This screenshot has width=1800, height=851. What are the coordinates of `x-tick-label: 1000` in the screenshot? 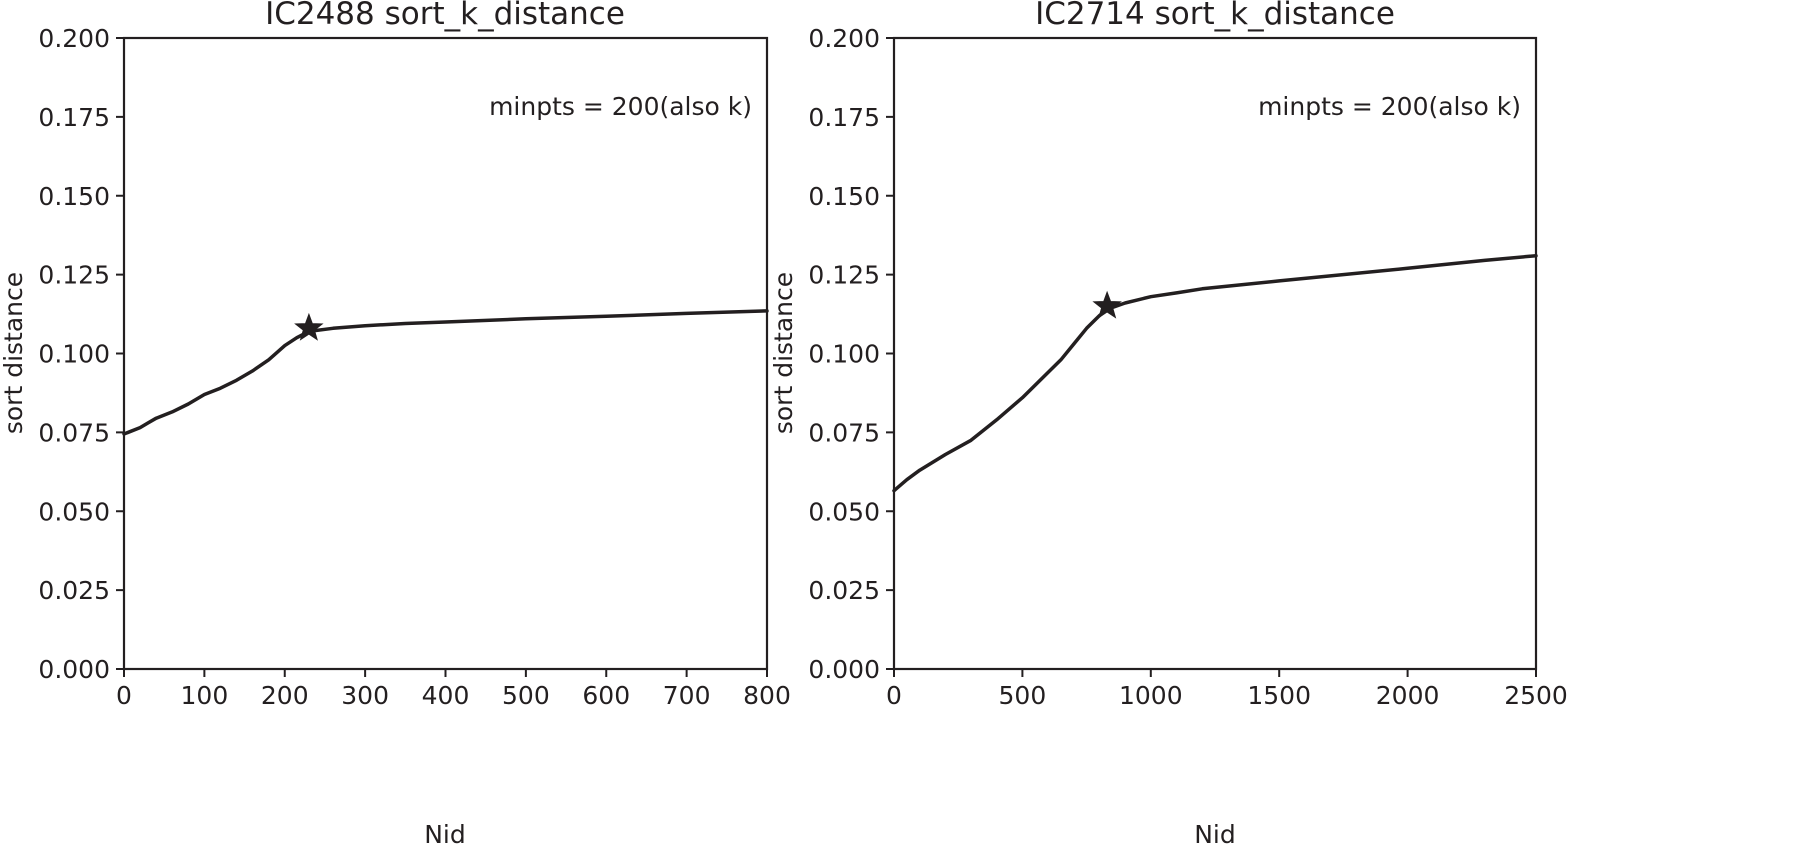 It's located at (1151, 695).